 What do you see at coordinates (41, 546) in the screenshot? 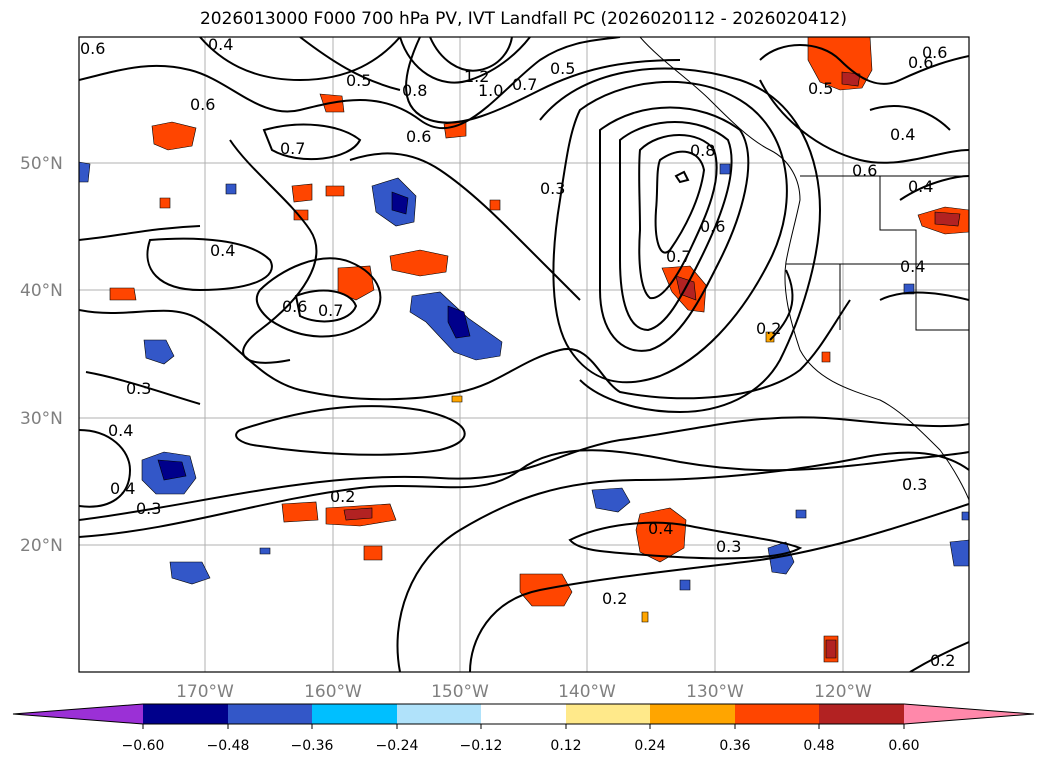
I see `lat-label-20n: 20°N` at bounding box center [41, 546].